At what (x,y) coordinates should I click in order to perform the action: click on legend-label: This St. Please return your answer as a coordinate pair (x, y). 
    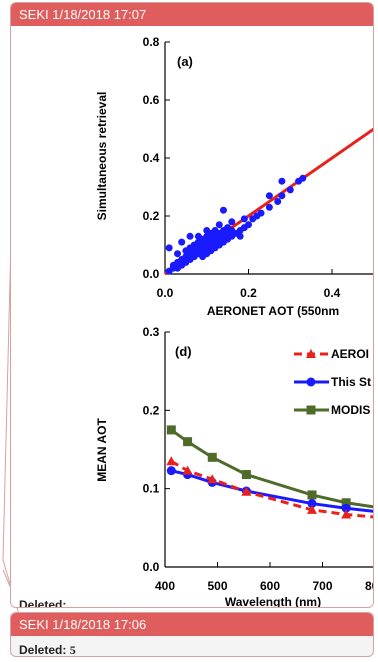
    Looking at the image, I should click on (351, 382).